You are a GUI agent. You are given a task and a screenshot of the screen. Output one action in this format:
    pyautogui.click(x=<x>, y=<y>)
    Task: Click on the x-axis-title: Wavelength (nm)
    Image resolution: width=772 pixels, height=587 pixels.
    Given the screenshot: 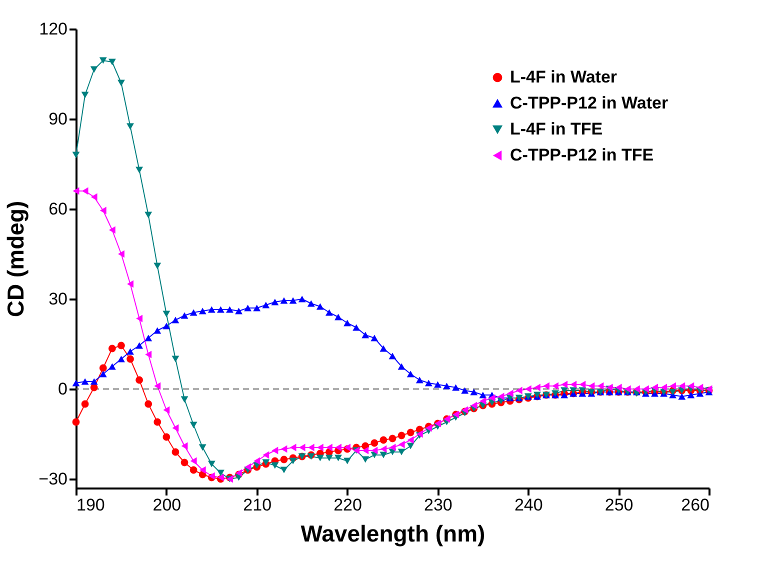 What is the action you would take?
    pyautogui.click(x=393, y=533)
    